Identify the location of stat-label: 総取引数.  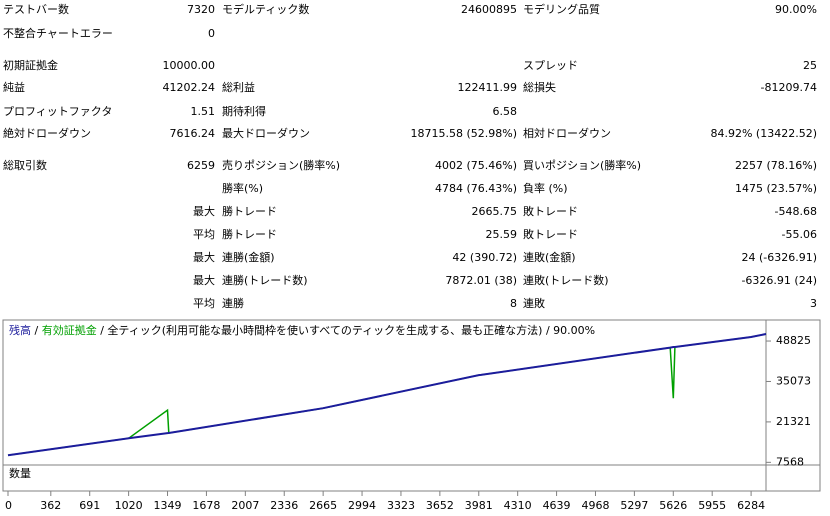
(25, 165).